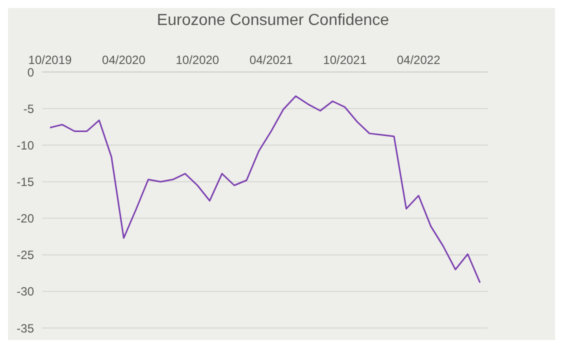 Image resolution: width=563 pixels, height=348 pixels. I want to click on y-tick-label: -5, so click(28, 109).